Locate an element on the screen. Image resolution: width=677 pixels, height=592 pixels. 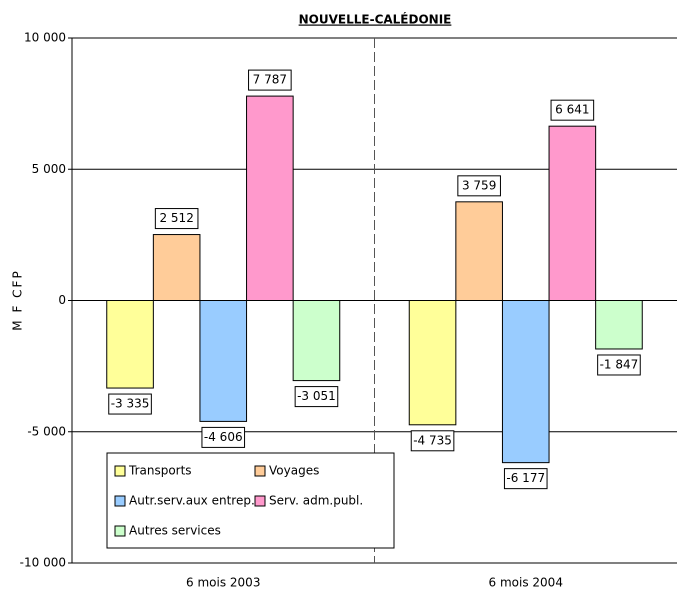
value-label: -6 177 is located at coordinates (525, 478).